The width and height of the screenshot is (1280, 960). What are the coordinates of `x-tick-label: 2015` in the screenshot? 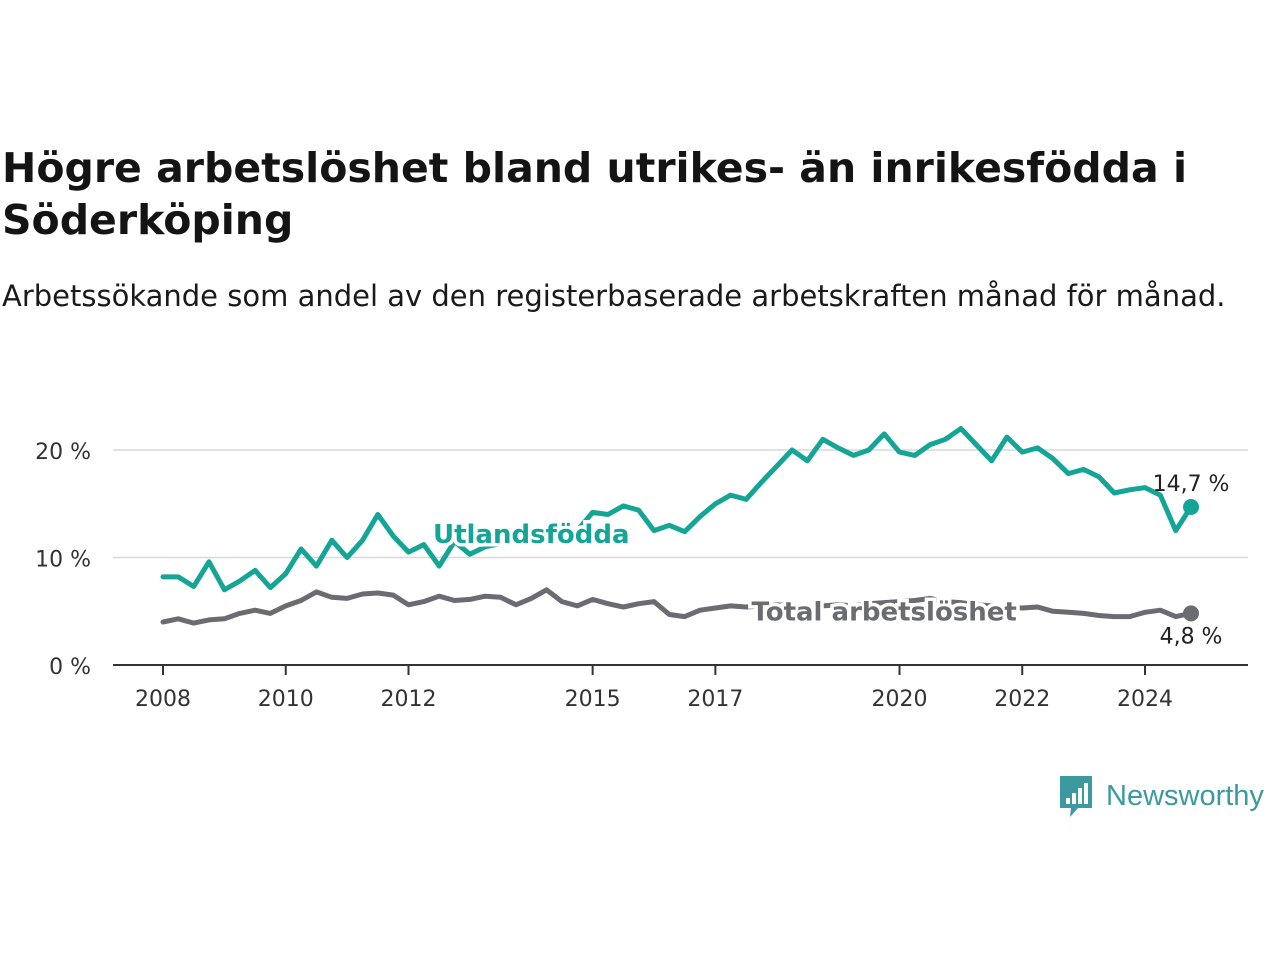 It's located at (593, 699).